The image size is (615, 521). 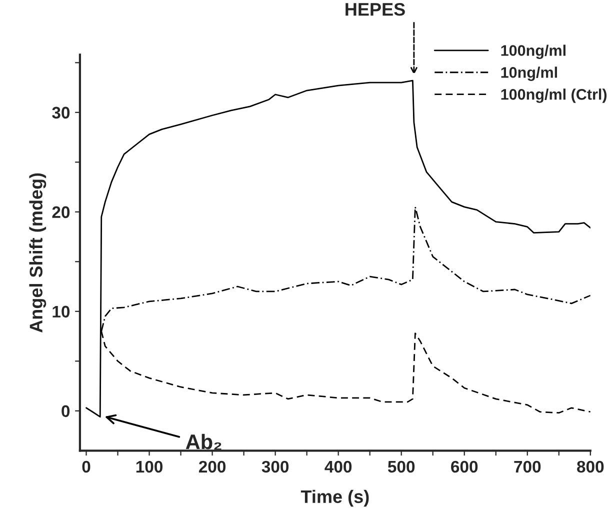 I want to click on y-axis-title: Angel Shift (mdeg), so click(x=37, y=252).